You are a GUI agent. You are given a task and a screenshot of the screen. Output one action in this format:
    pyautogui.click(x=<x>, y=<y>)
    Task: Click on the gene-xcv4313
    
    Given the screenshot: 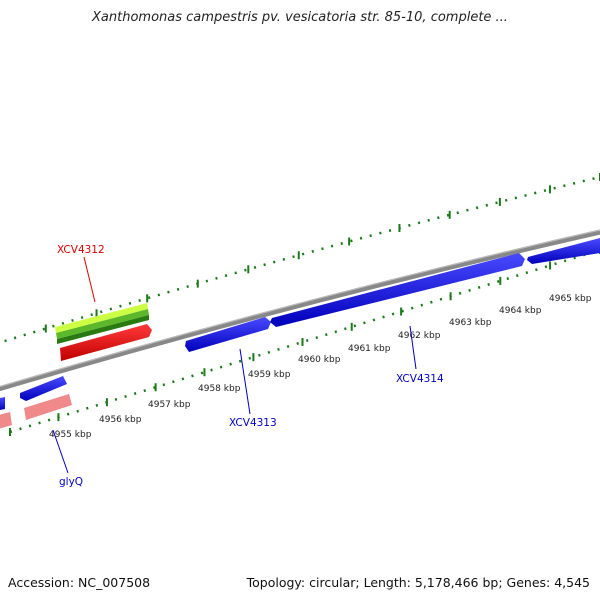 What is the action you would take?
    pyautogui.click(x=228, y=334)
    